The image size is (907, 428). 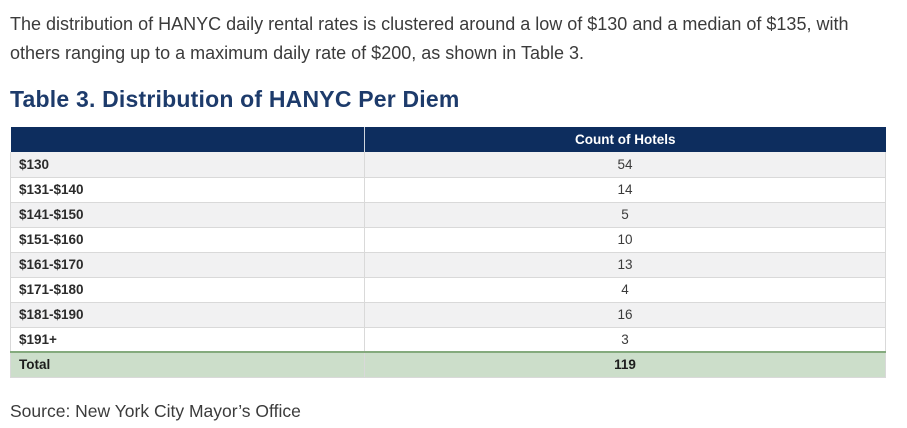 I want to click on total-label-cell: Total, so click(x=187, y=364).